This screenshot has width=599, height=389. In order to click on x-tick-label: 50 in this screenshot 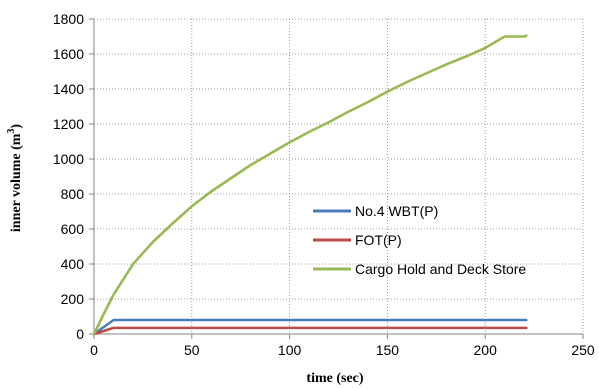, I will do `click(192, 350)`.